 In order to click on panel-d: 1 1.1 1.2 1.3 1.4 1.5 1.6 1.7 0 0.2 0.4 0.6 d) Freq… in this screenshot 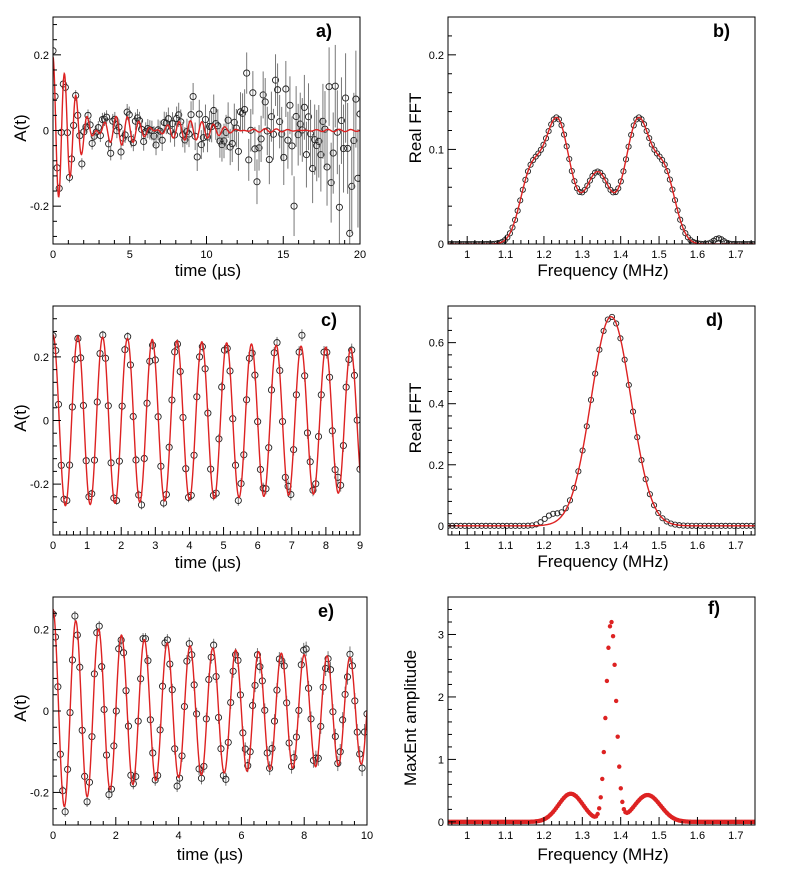, I will do `click(581, 438)`.